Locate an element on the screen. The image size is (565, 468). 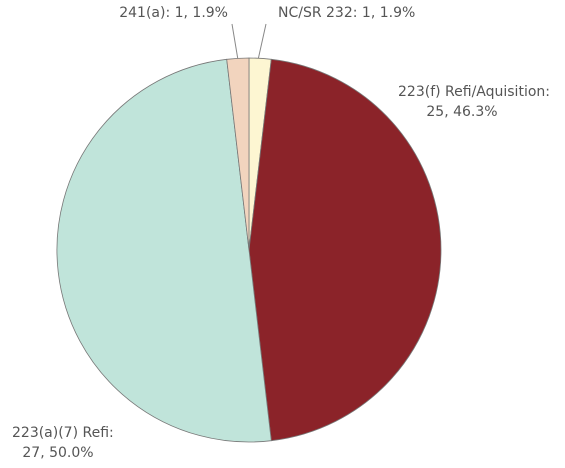
slice-label: 27, 50.0% is located at coordinates (57, 453).